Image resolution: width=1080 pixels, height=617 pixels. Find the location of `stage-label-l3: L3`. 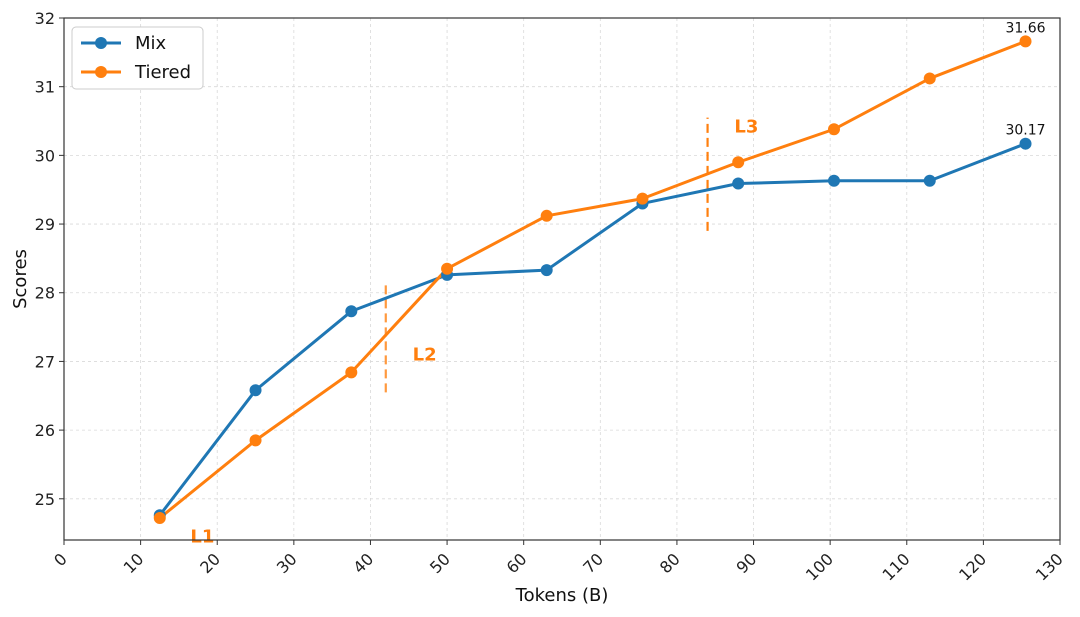

stage-label-l3: L3 is located at coordinates (746, 127).